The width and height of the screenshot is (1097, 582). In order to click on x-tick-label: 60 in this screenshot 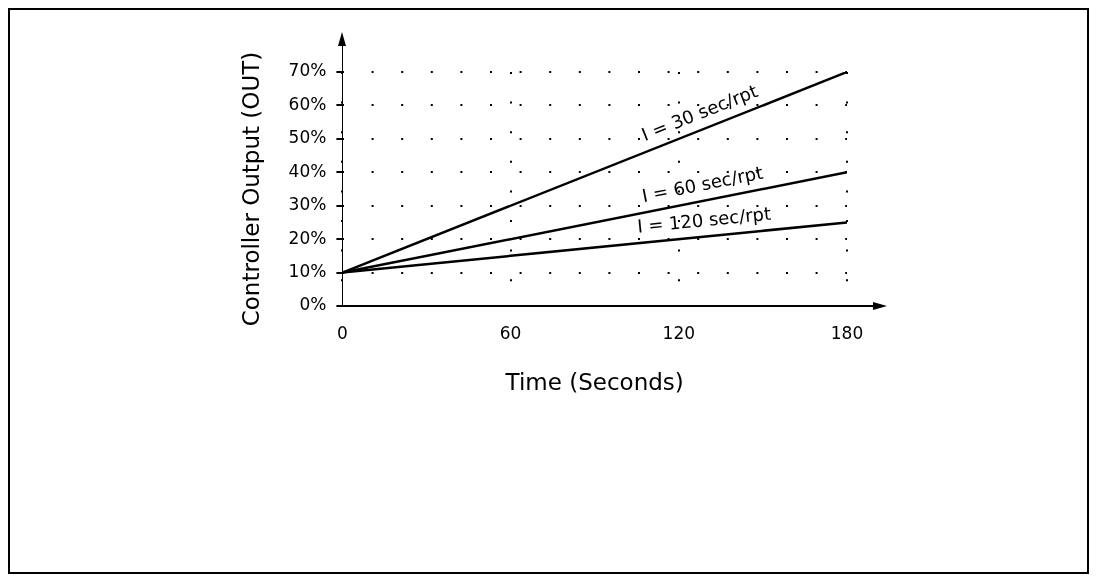, I will do `click(510, 332)`.